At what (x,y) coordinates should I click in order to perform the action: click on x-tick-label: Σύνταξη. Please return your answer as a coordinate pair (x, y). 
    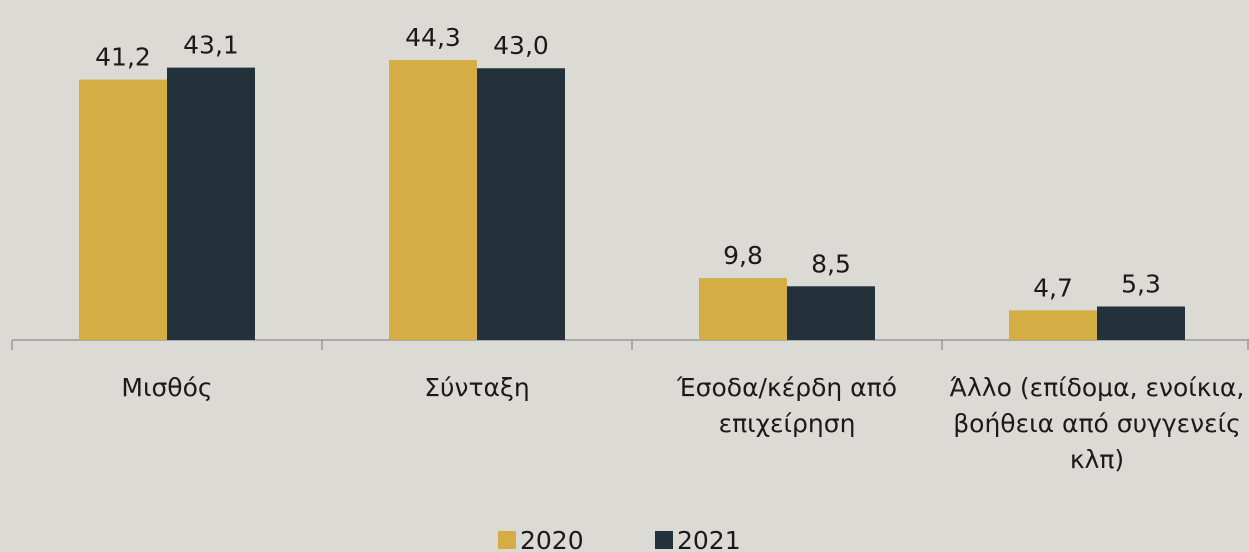
    Looking at the image, I should click on (477, 387).